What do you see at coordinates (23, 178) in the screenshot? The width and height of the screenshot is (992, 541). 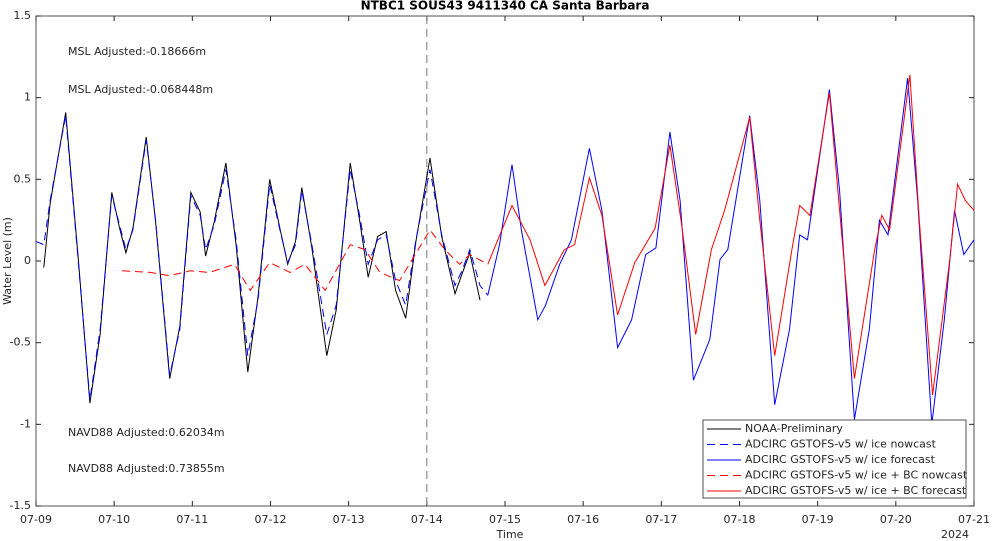 I see `y-tick-label: 0.5` at bounding box center [23, 178].